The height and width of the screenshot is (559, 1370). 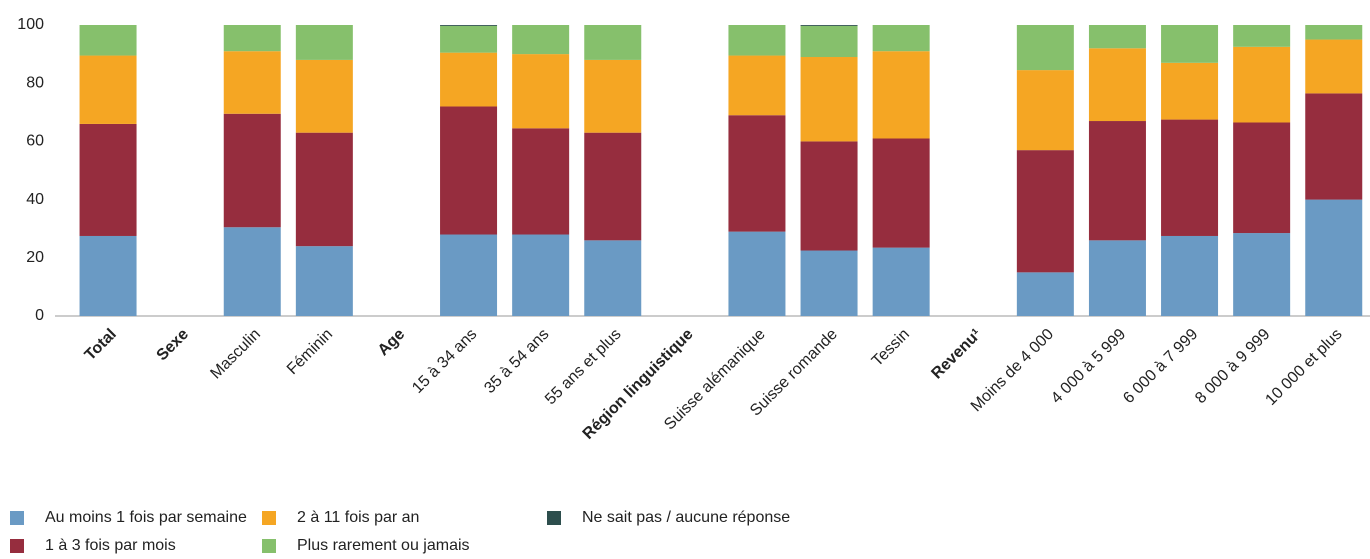 What do you see at coordinates (686, 517) in the screenshot?
I see `legend-label: Ne sait pas / aucune réponse` at bounding box center [686, 517].